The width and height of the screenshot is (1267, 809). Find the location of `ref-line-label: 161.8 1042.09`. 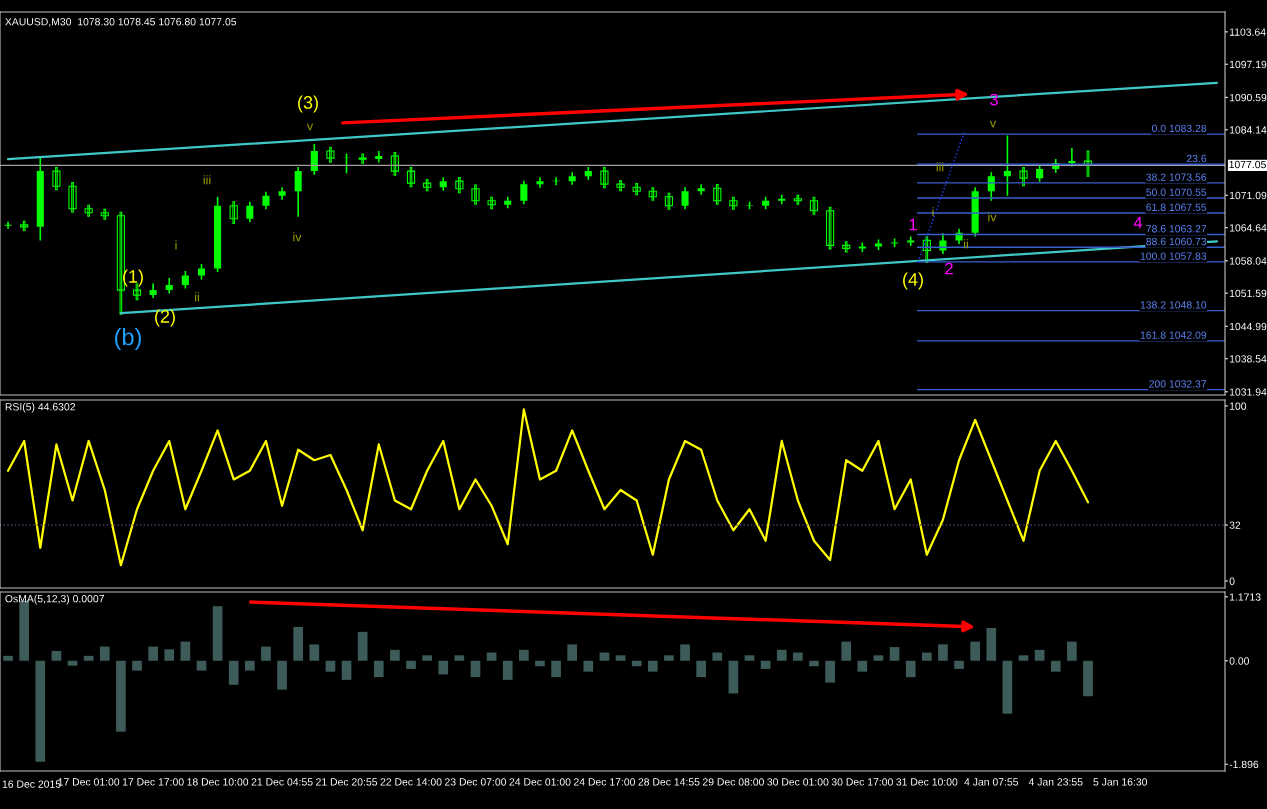

ref-line-label: 161.8 1042.09 is located at coordinates (1173, 335).